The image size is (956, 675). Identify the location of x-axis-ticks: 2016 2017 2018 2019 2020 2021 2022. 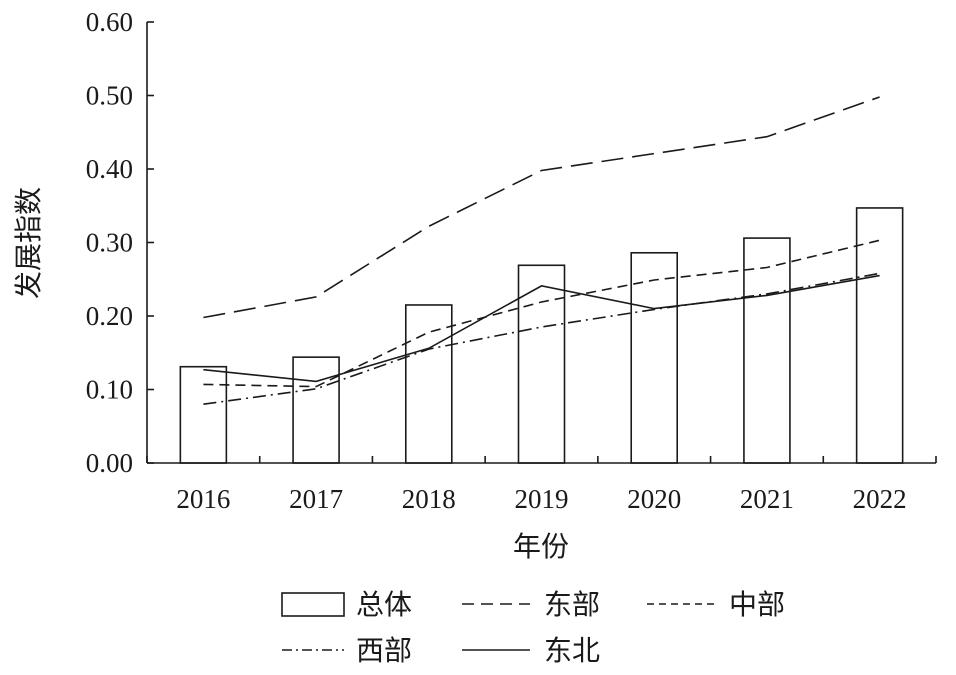
(541, 485).